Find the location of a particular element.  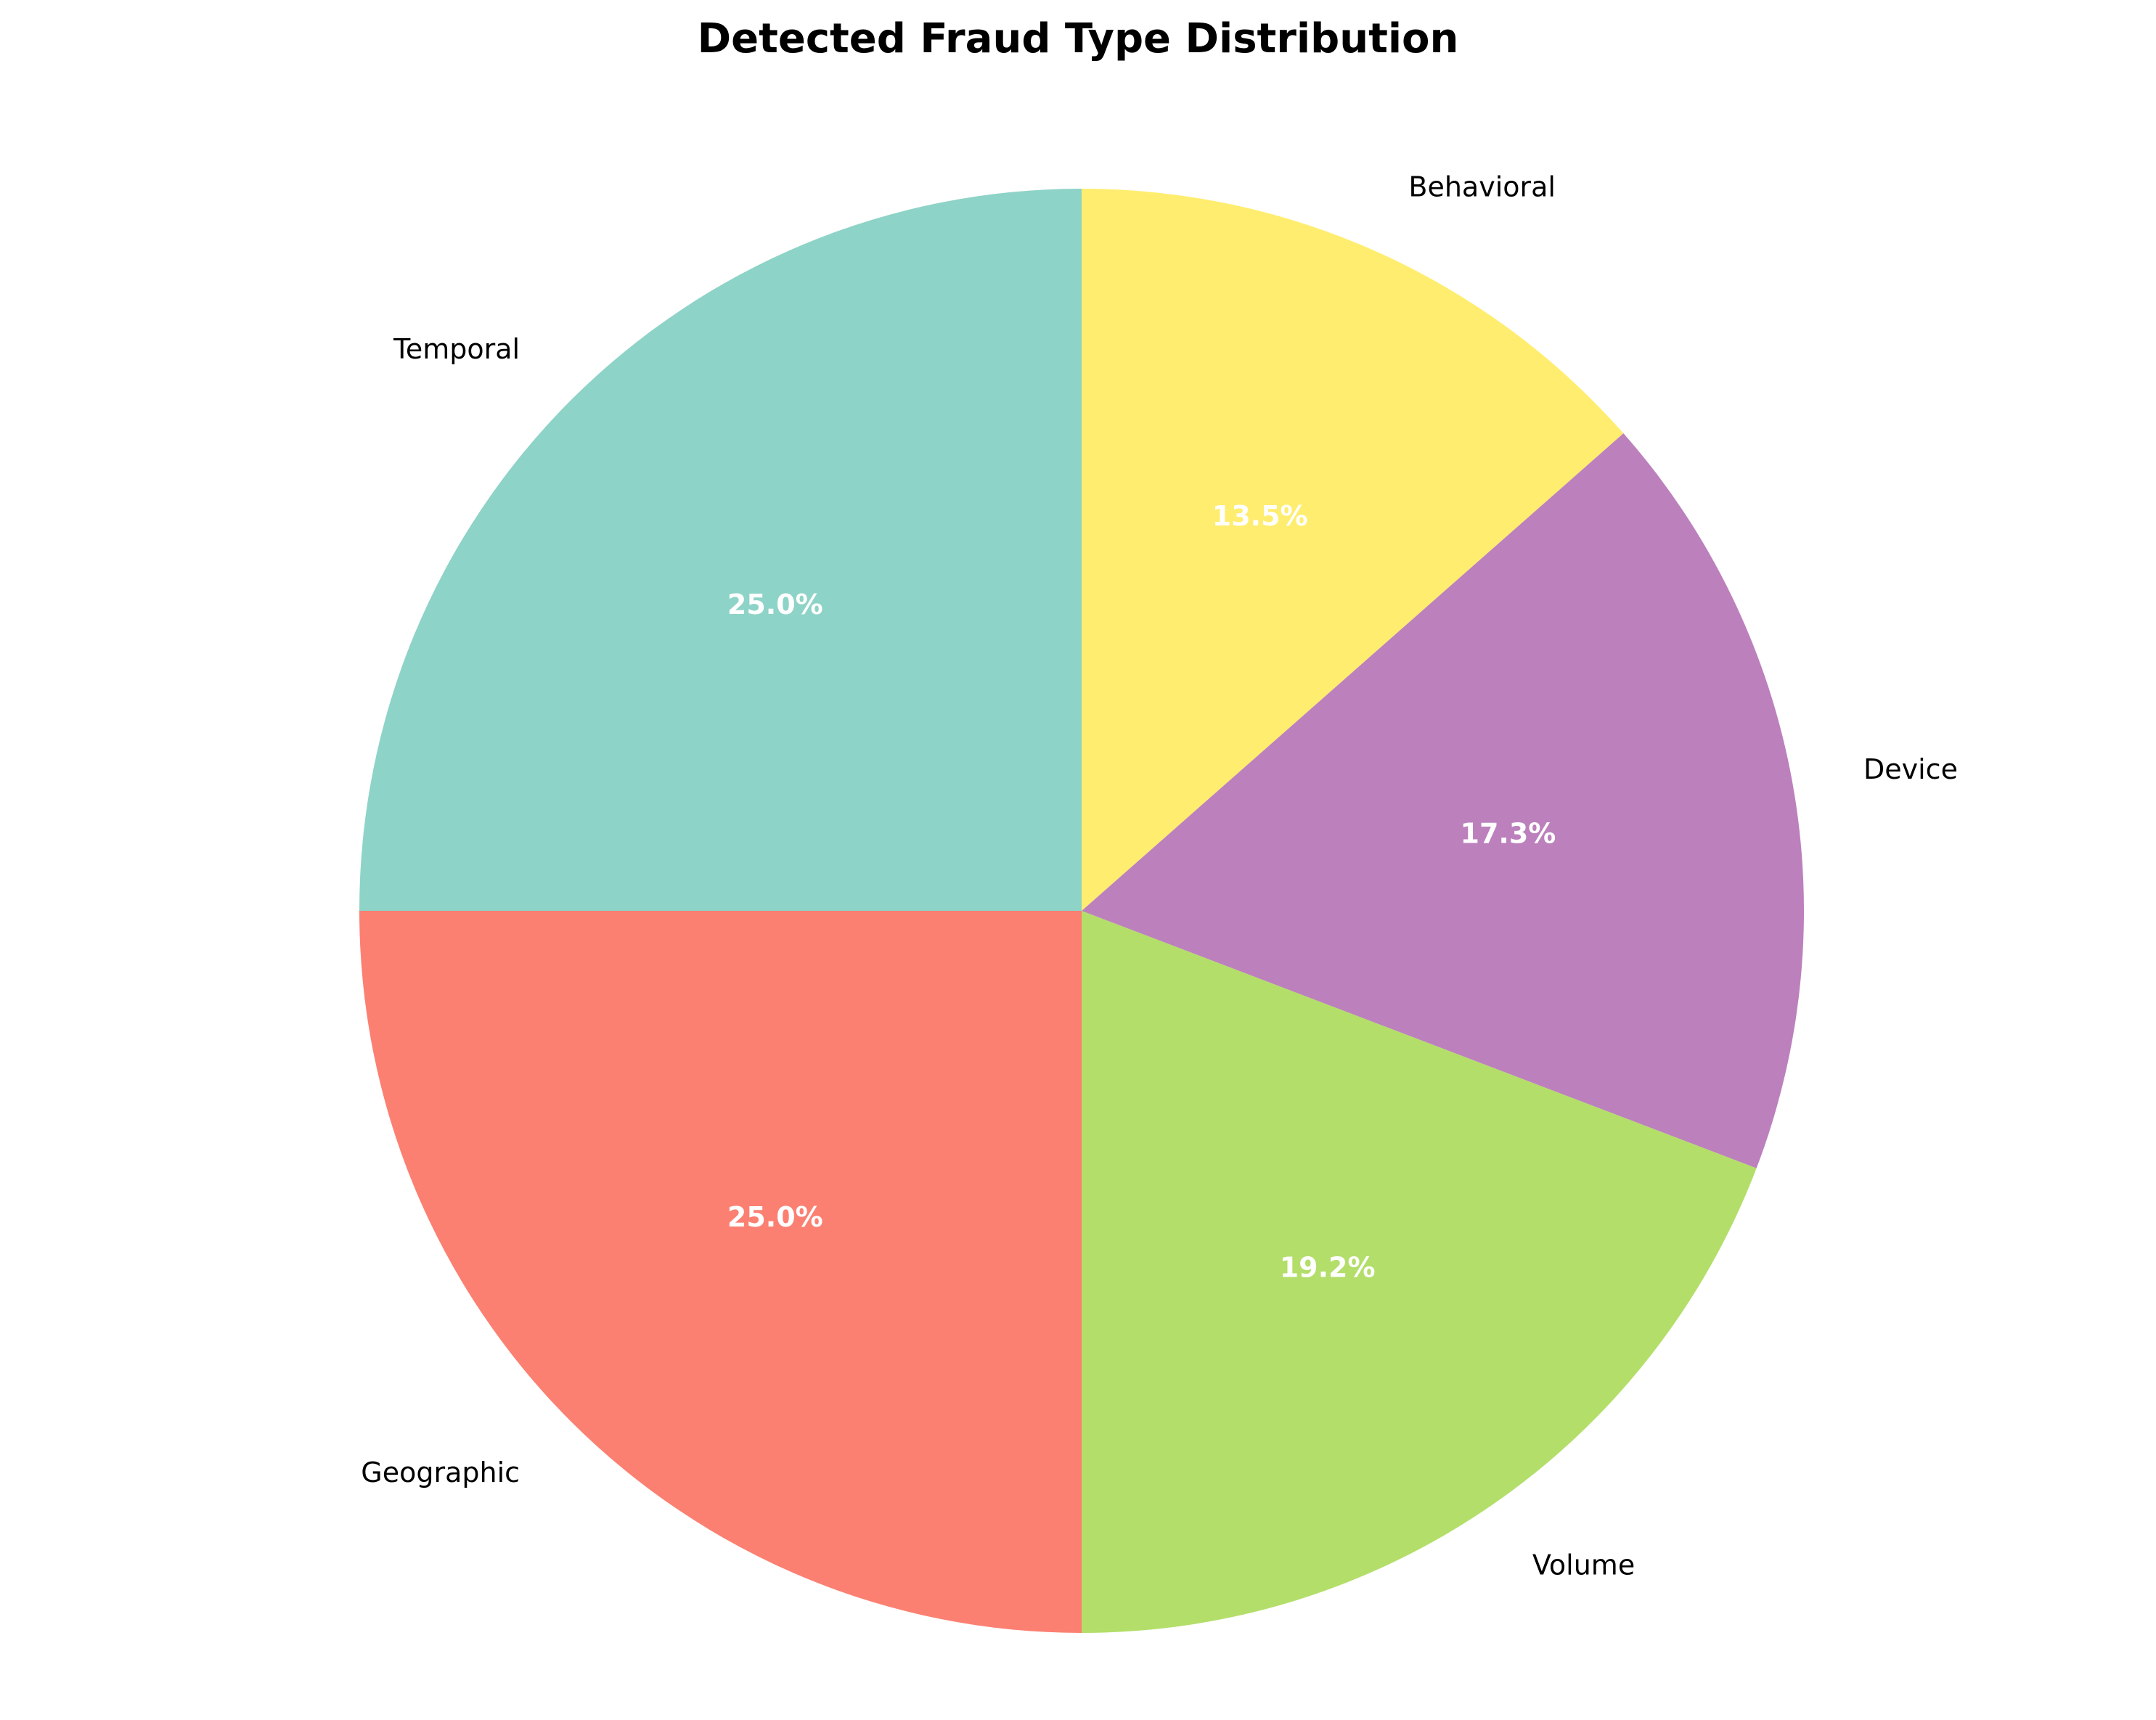

slice-label-behavioral: Behavioral is located at coordinates (1482, 186).